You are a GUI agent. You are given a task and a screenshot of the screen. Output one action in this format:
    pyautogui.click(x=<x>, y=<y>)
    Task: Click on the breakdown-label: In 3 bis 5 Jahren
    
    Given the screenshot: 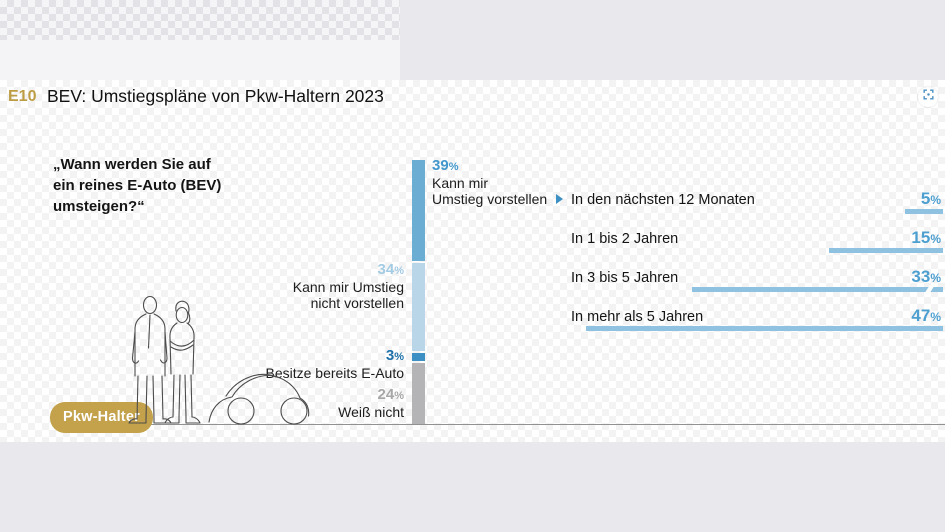 What is the action you would take?
    pyautogui.click(x=625, y=278)
    